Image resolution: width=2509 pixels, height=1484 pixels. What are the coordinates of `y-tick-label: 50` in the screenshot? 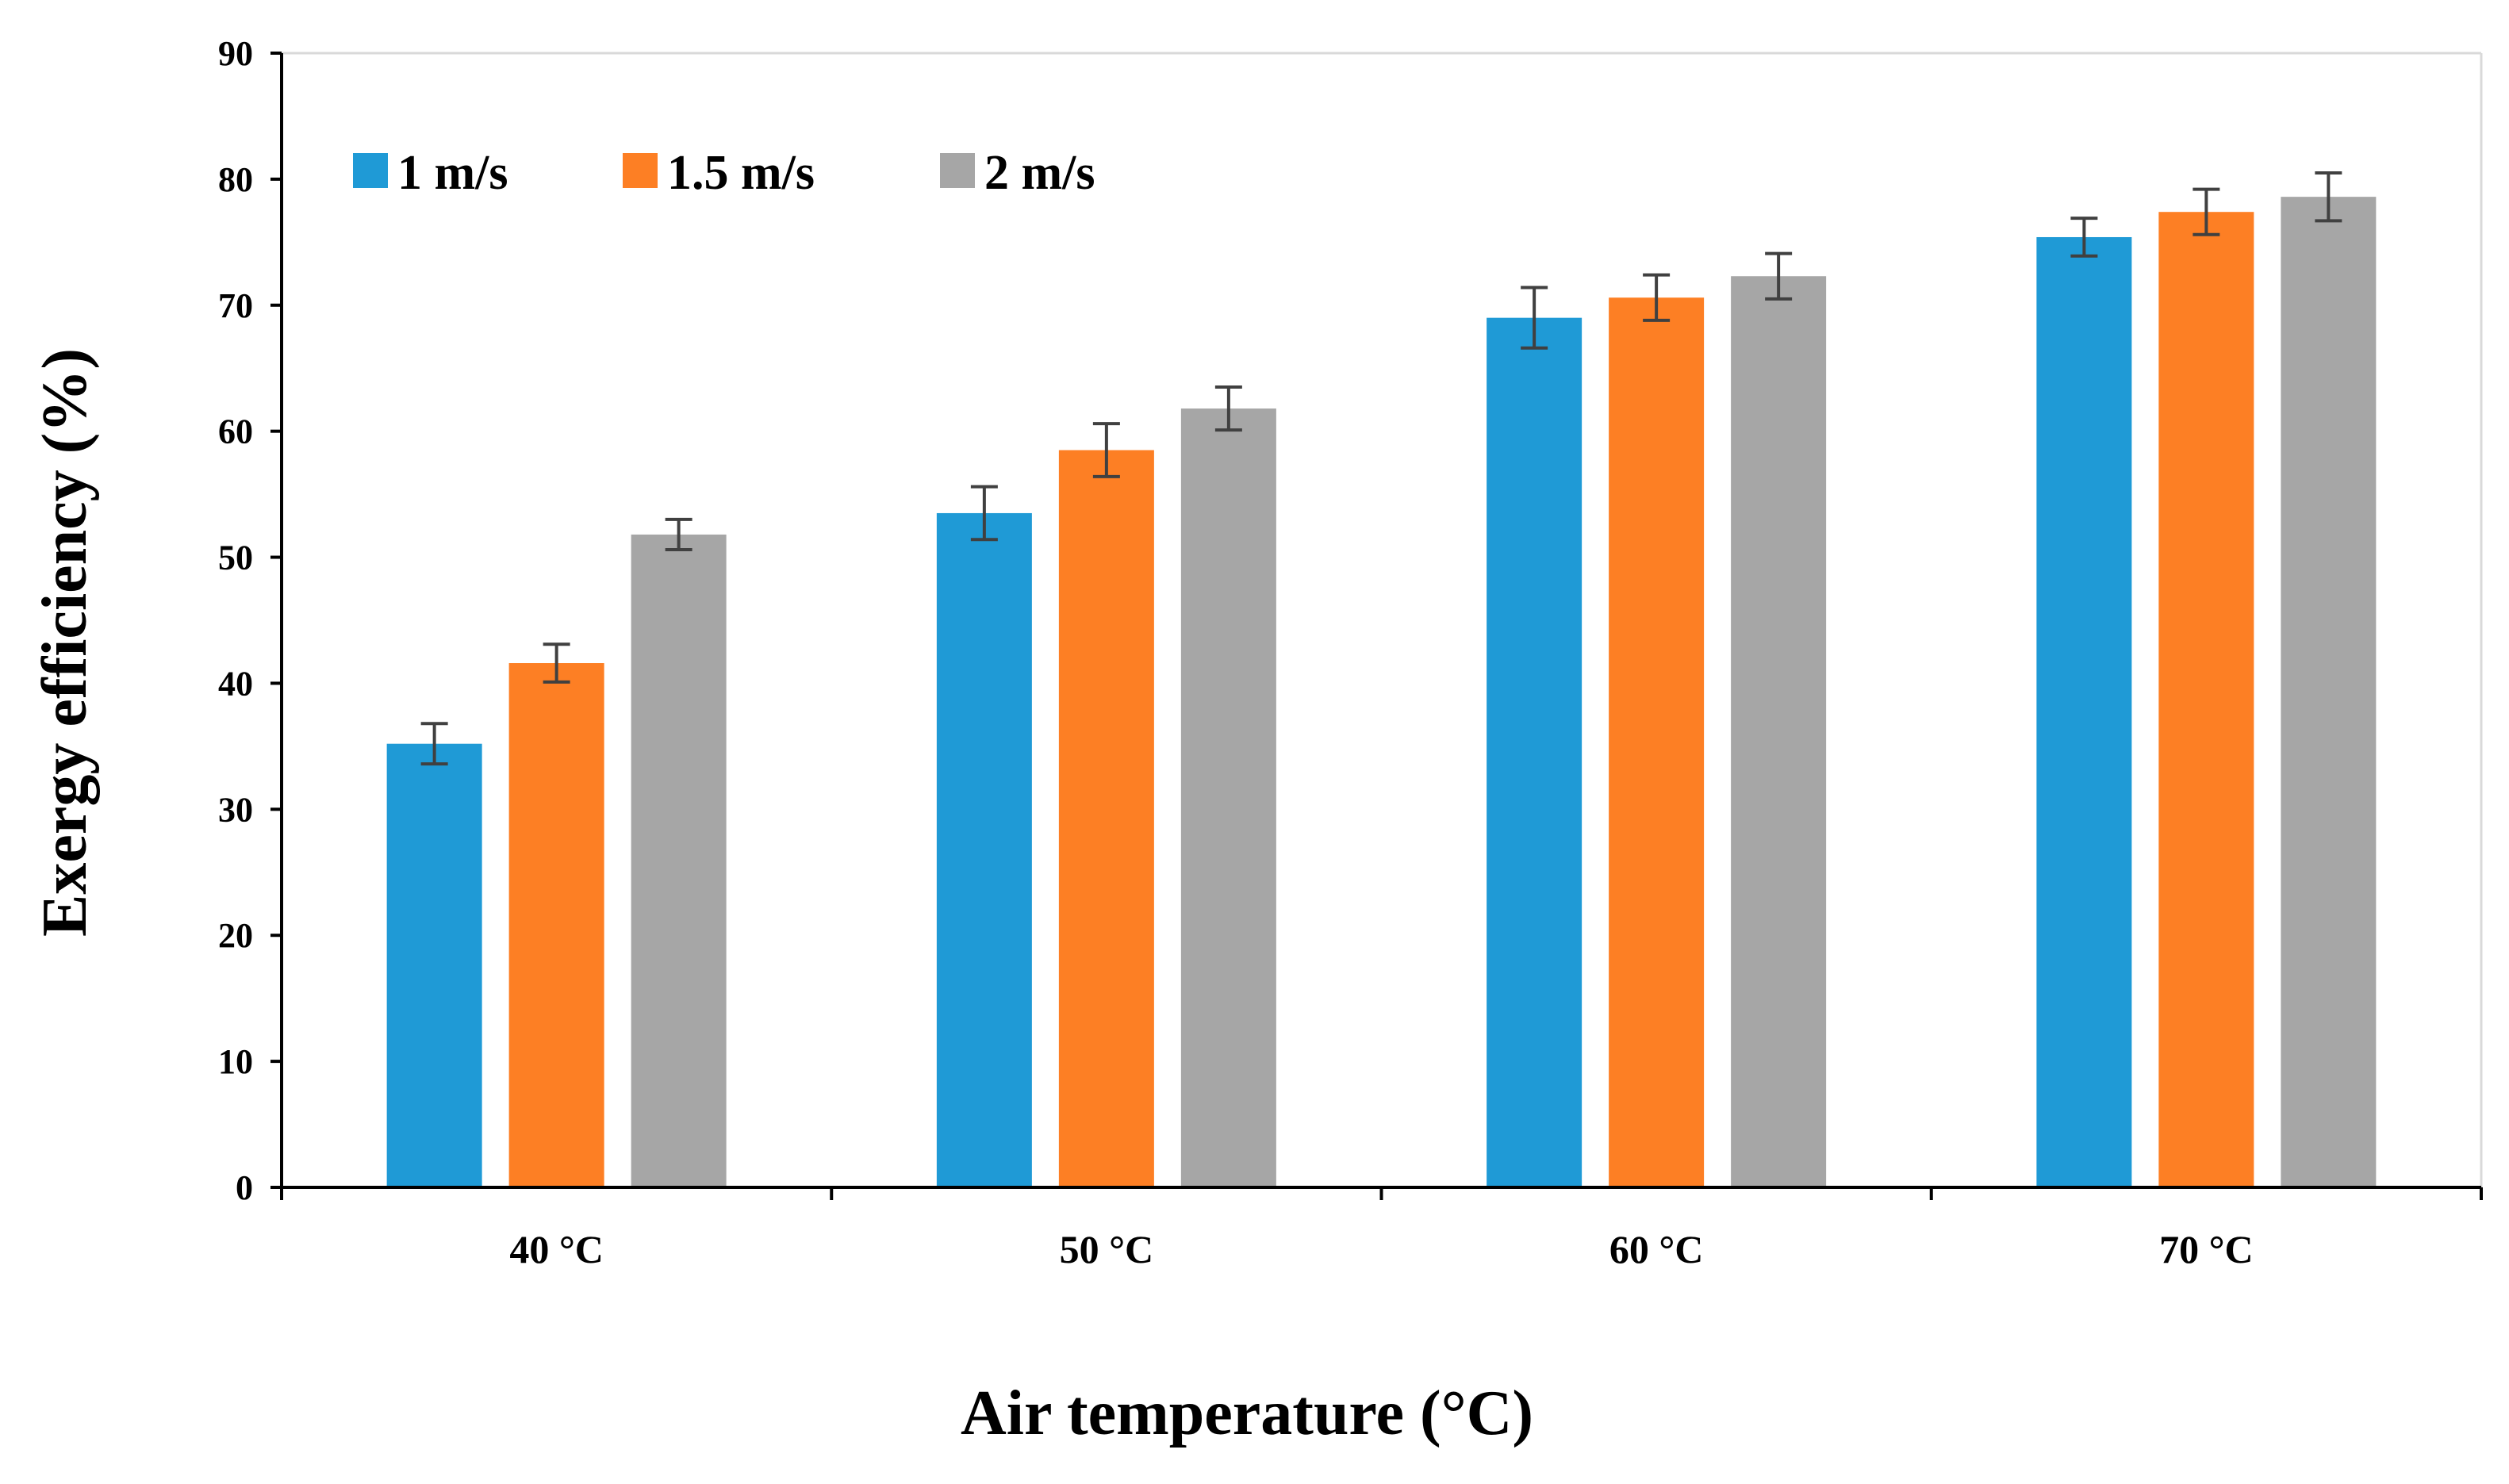 It's located at (235, 558).